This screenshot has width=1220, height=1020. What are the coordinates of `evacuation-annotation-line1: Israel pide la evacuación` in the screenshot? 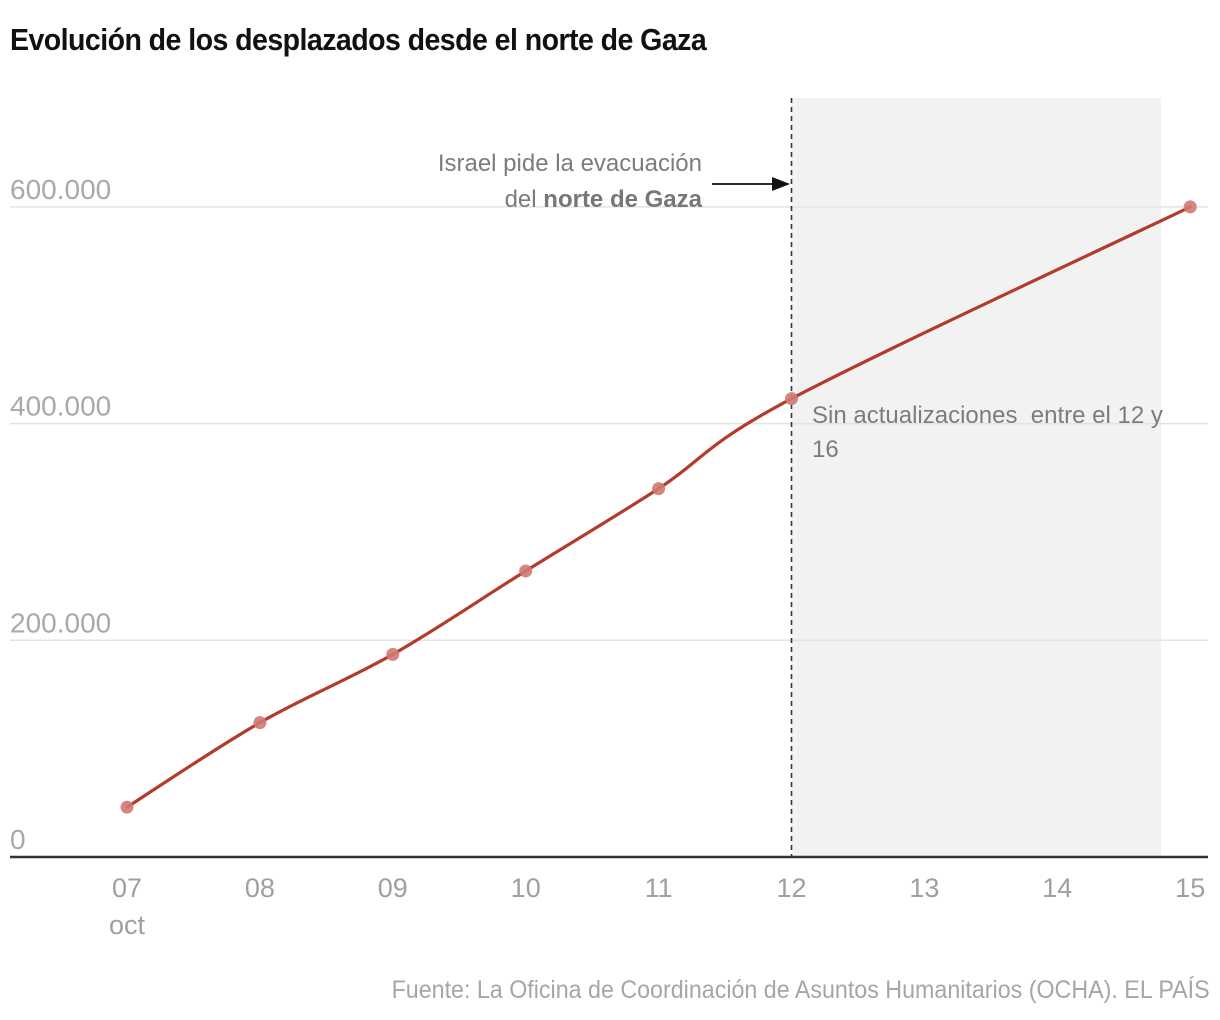 It's located at (570, 163).